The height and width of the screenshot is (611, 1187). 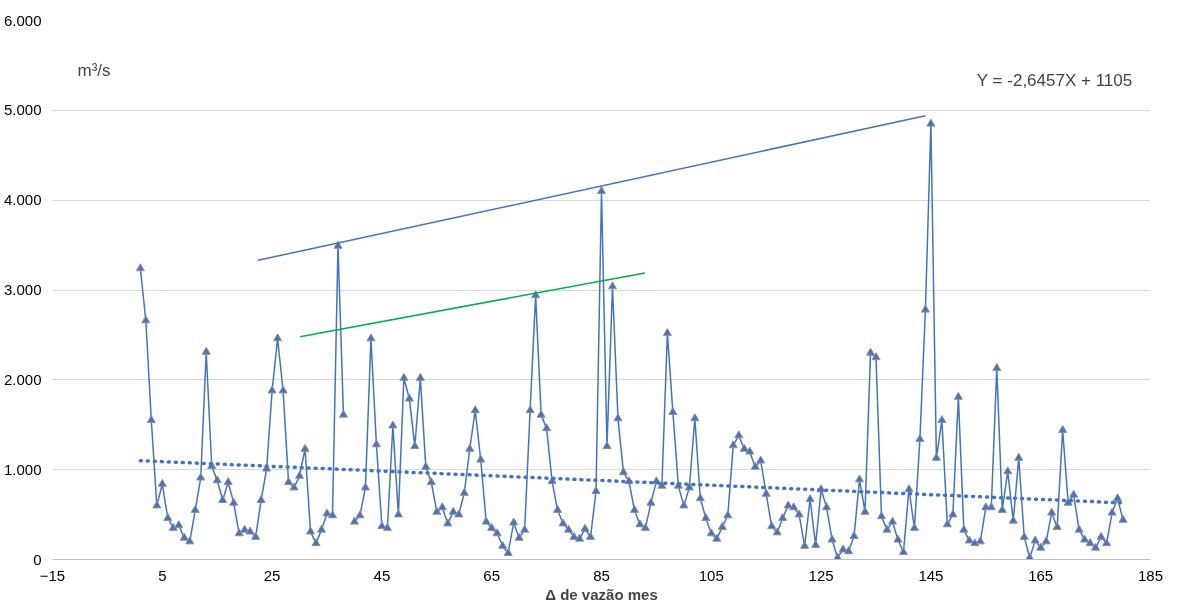 What do you see at coordinates (601, 594) in the screenshot?
I see `x-axis-title: Δ de vazão mes` at bounding box center [601, 594].